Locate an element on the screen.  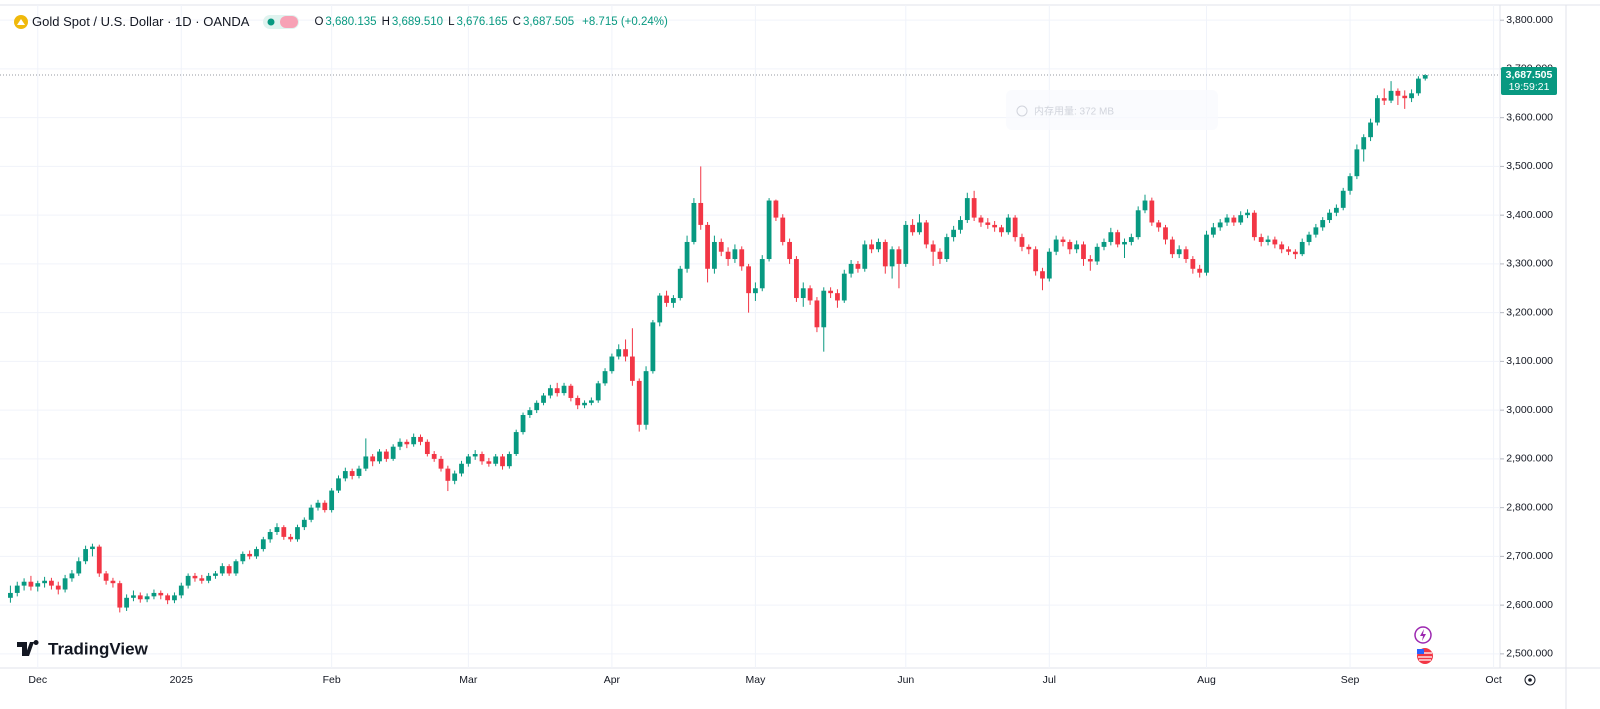
x-tick-label: Mar is located at coordinates (468, 680).